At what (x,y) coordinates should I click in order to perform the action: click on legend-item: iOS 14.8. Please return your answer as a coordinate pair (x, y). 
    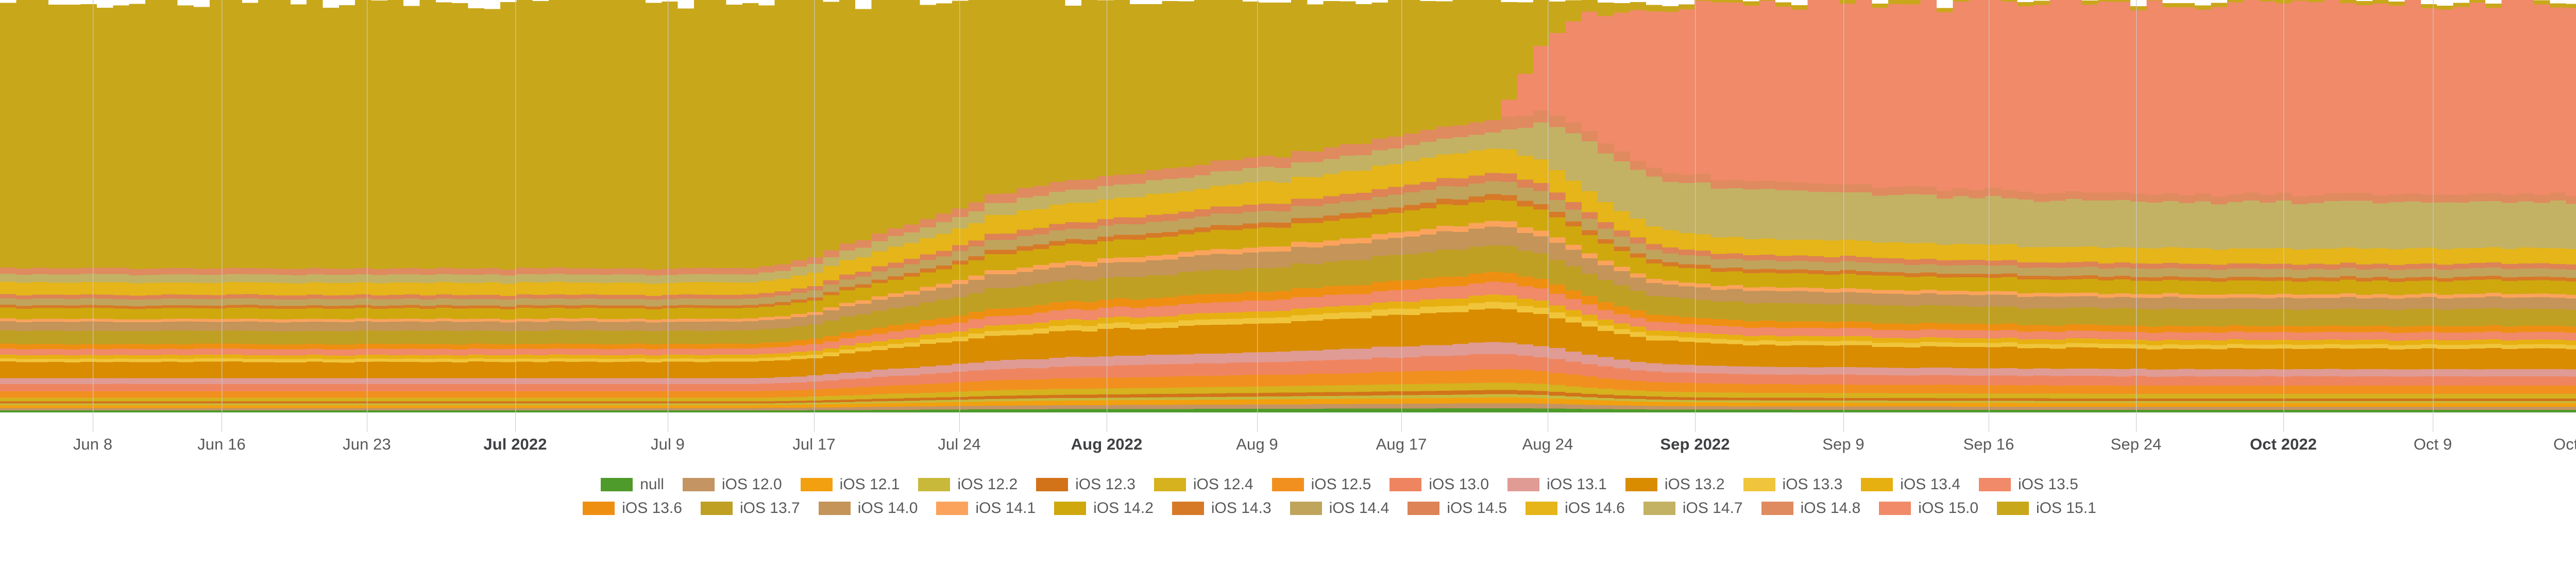
    Looking at the image, I should click on (1811, 508).